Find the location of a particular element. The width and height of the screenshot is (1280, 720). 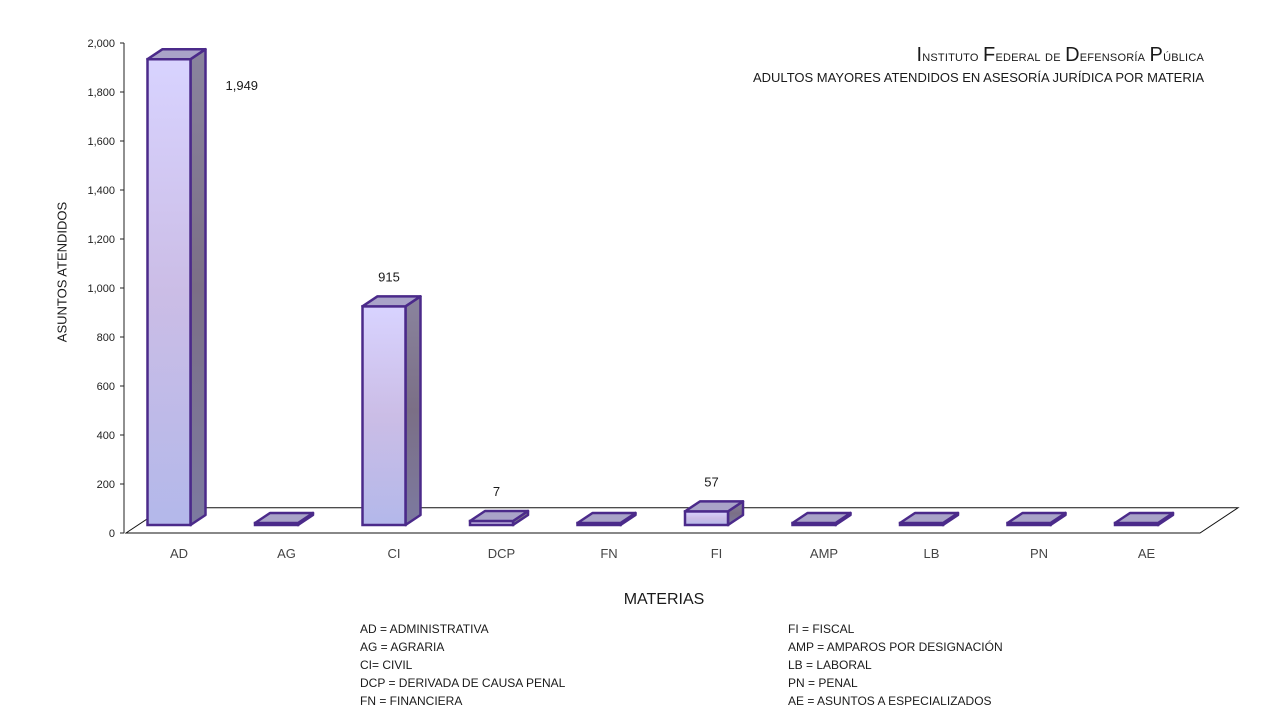

y-tick-label: 200 is located at coordinates (106, 485).